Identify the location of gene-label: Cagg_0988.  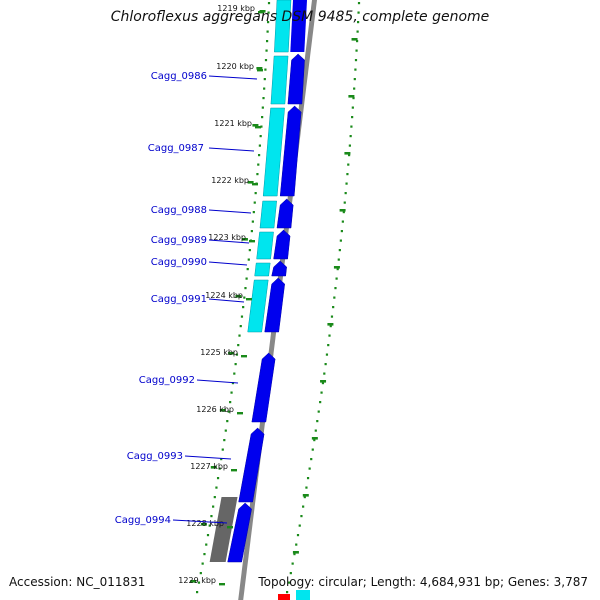
(179, 210).